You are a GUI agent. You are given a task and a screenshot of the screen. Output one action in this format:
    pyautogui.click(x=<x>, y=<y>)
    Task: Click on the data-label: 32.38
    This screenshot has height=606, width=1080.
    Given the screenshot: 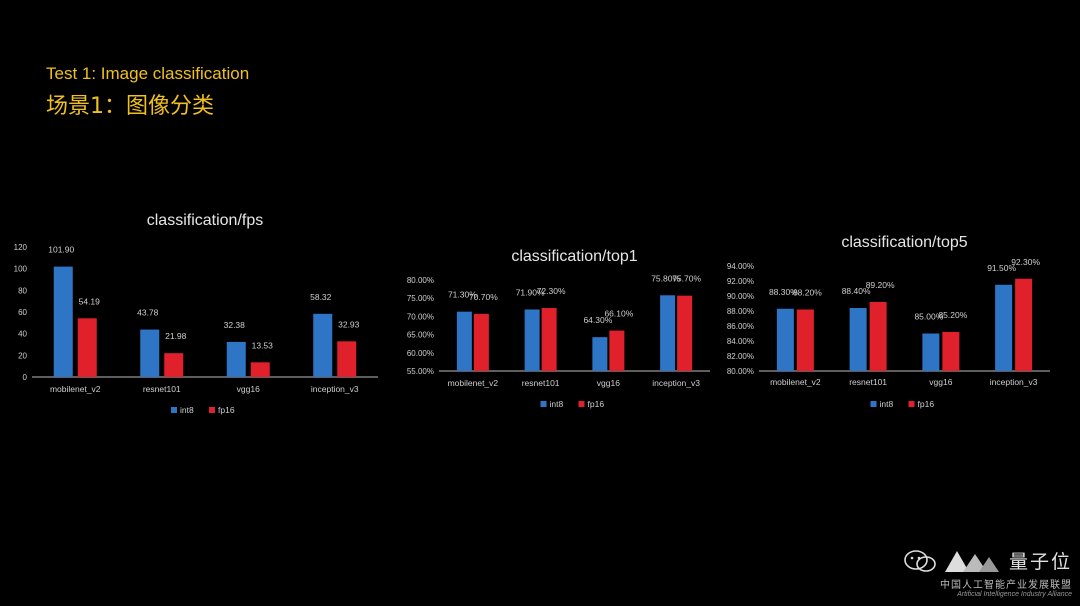 What is the action you would take?
    pyautogui.click(x=235, y=325)
    